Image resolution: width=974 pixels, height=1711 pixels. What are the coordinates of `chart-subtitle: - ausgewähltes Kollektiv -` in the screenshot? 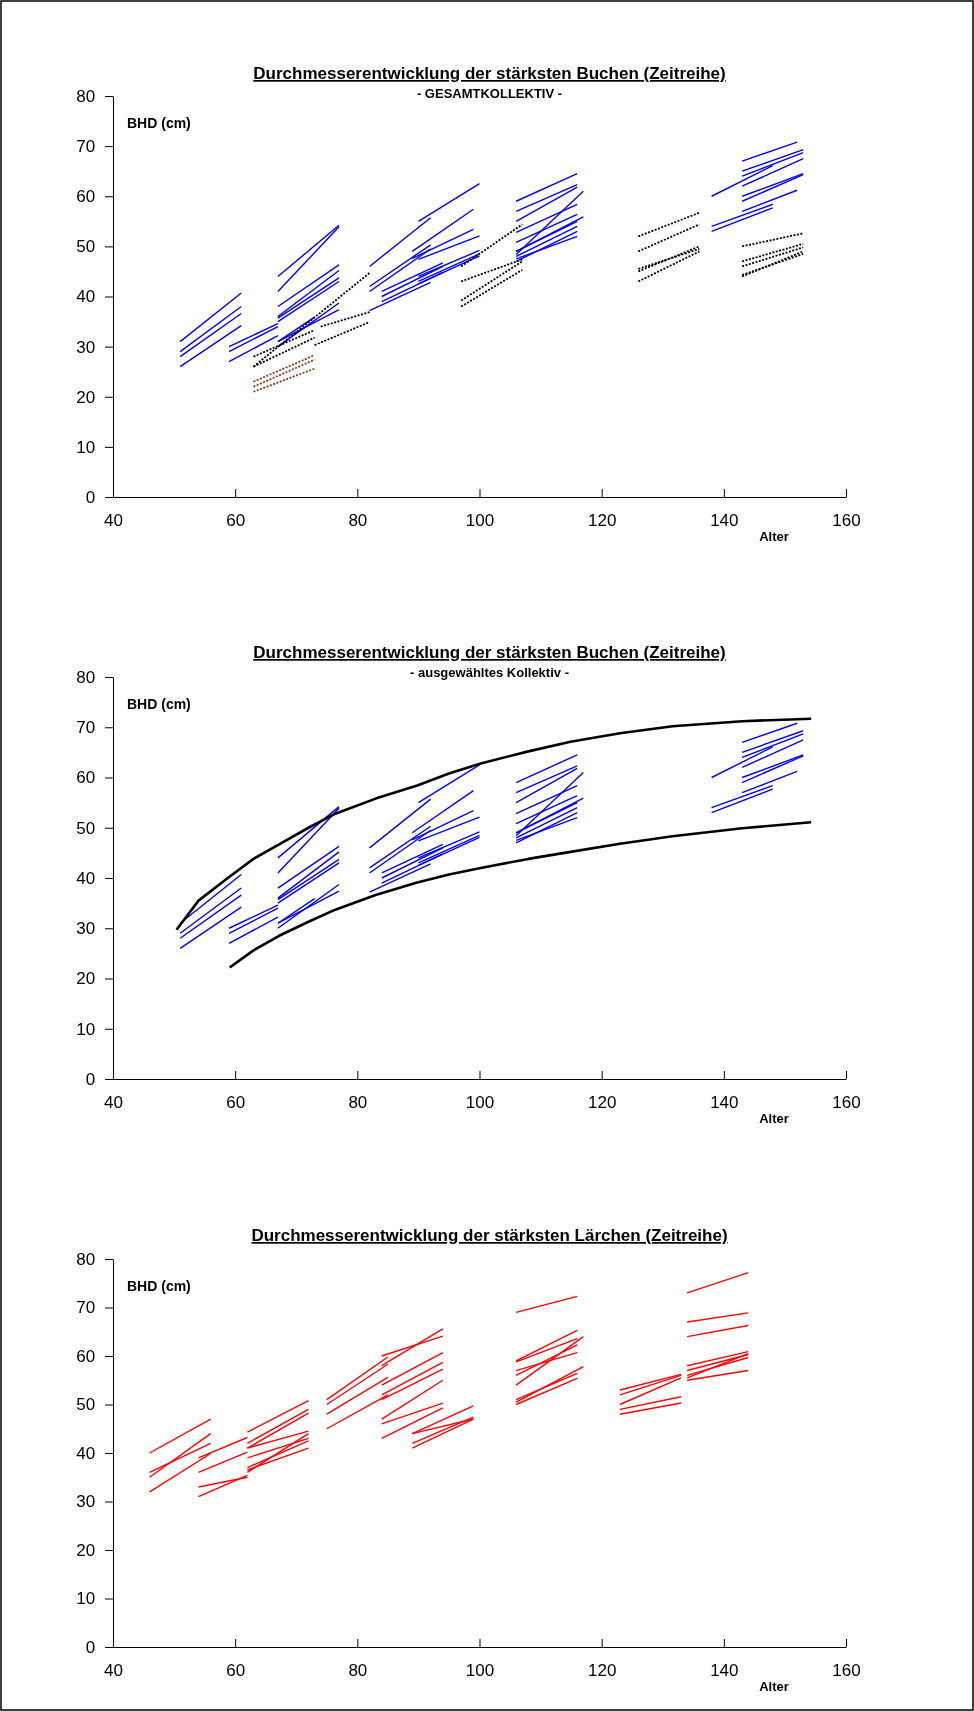 It's located at (489, 672).